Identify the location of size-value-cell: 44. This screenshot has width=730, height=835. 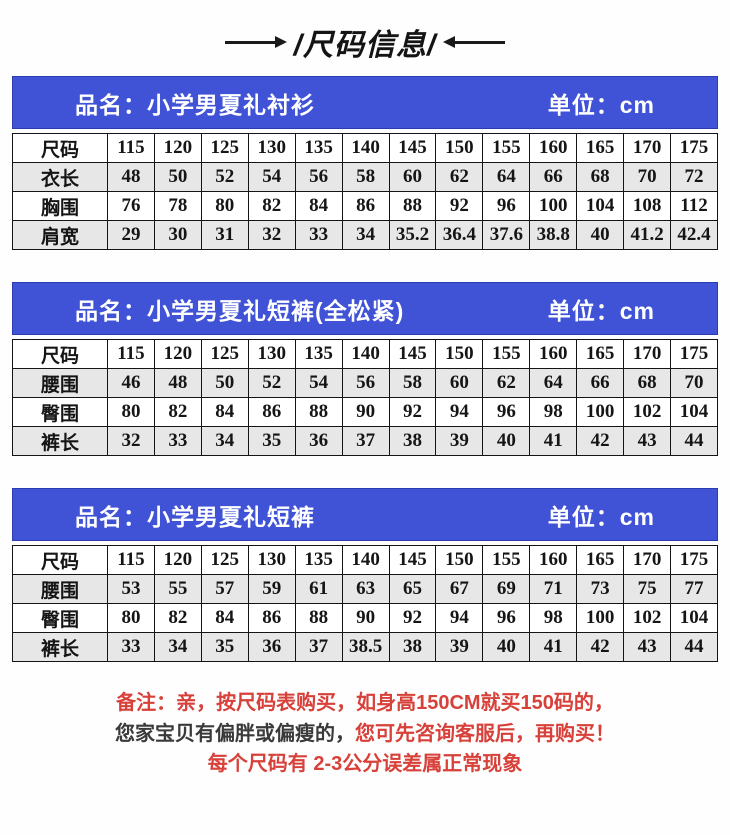
(694, 647).